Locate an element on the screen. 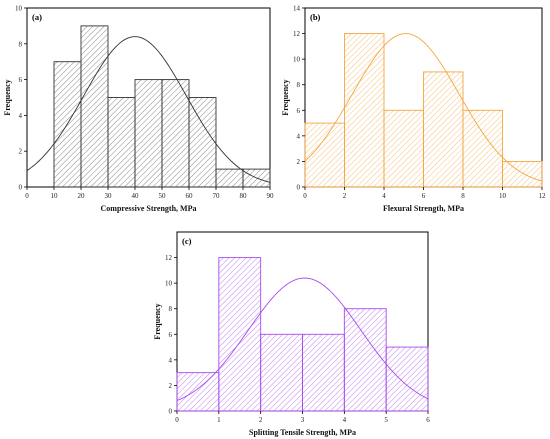  x-axis-ticks: 0 2 4 6 8 10 12 is located at coordinates (424, 193).